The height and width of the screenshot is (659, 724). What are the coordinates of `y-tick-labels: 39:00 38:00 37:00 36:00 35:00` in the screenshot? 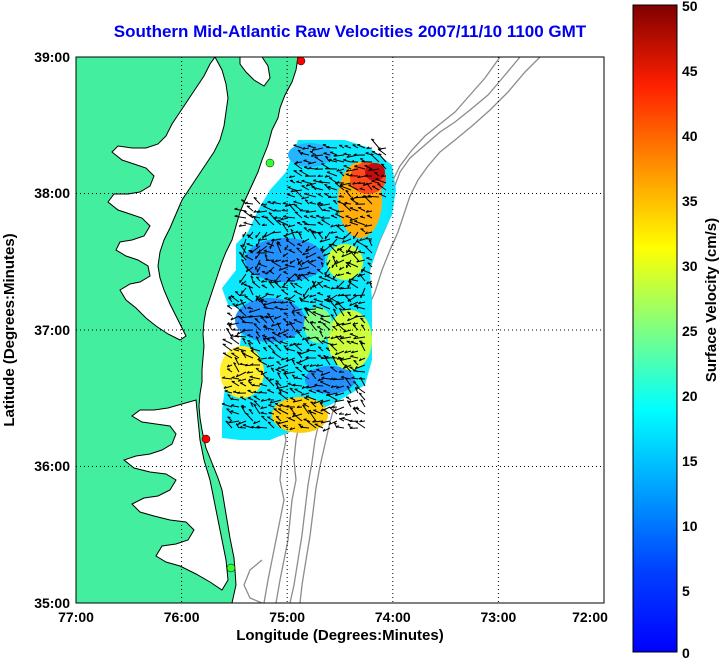 It's located at (52, 330).